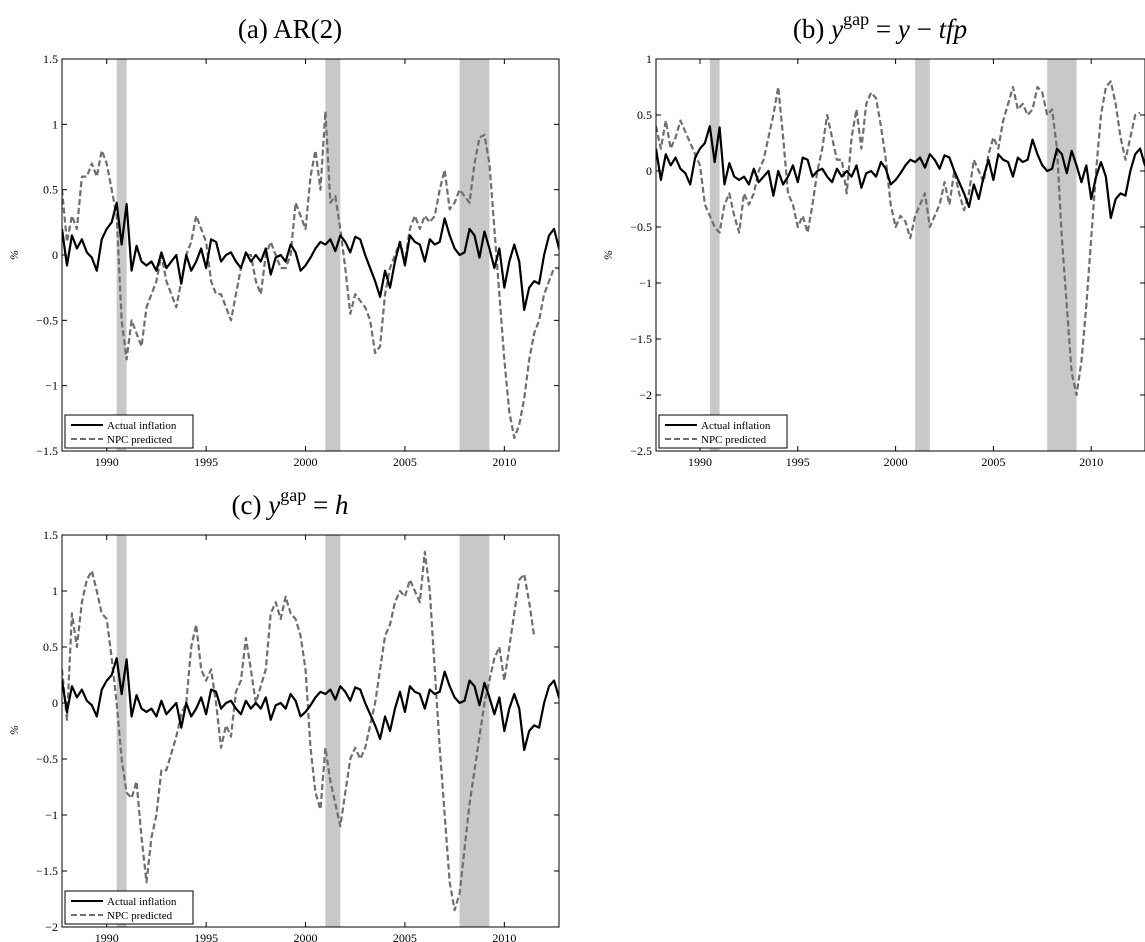  Describe the element at coordinates (142, 902) in the screenshot. I see `panel-c-legend-label-actual-inflation: Actual inflation` at that location.